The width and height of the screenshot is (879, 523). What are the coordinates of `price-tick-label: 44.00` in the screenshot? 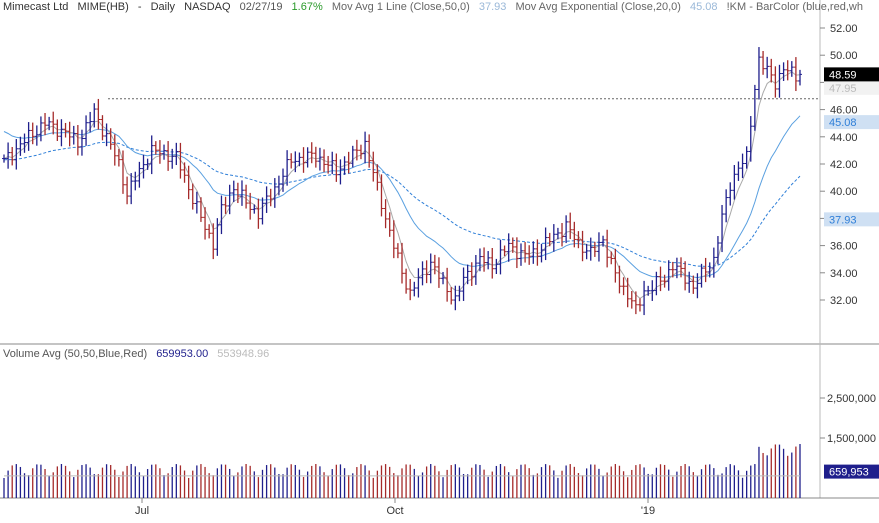 It's located at (844, 138).